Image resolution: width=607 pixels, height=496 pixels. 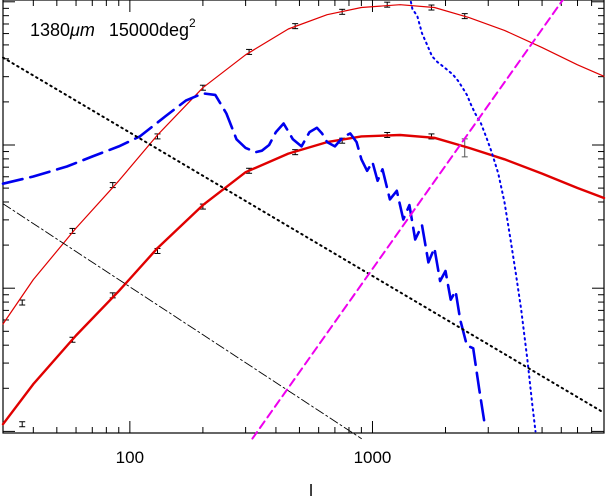 I want to click on x-axis-label: l, so click(x=311, y=488).